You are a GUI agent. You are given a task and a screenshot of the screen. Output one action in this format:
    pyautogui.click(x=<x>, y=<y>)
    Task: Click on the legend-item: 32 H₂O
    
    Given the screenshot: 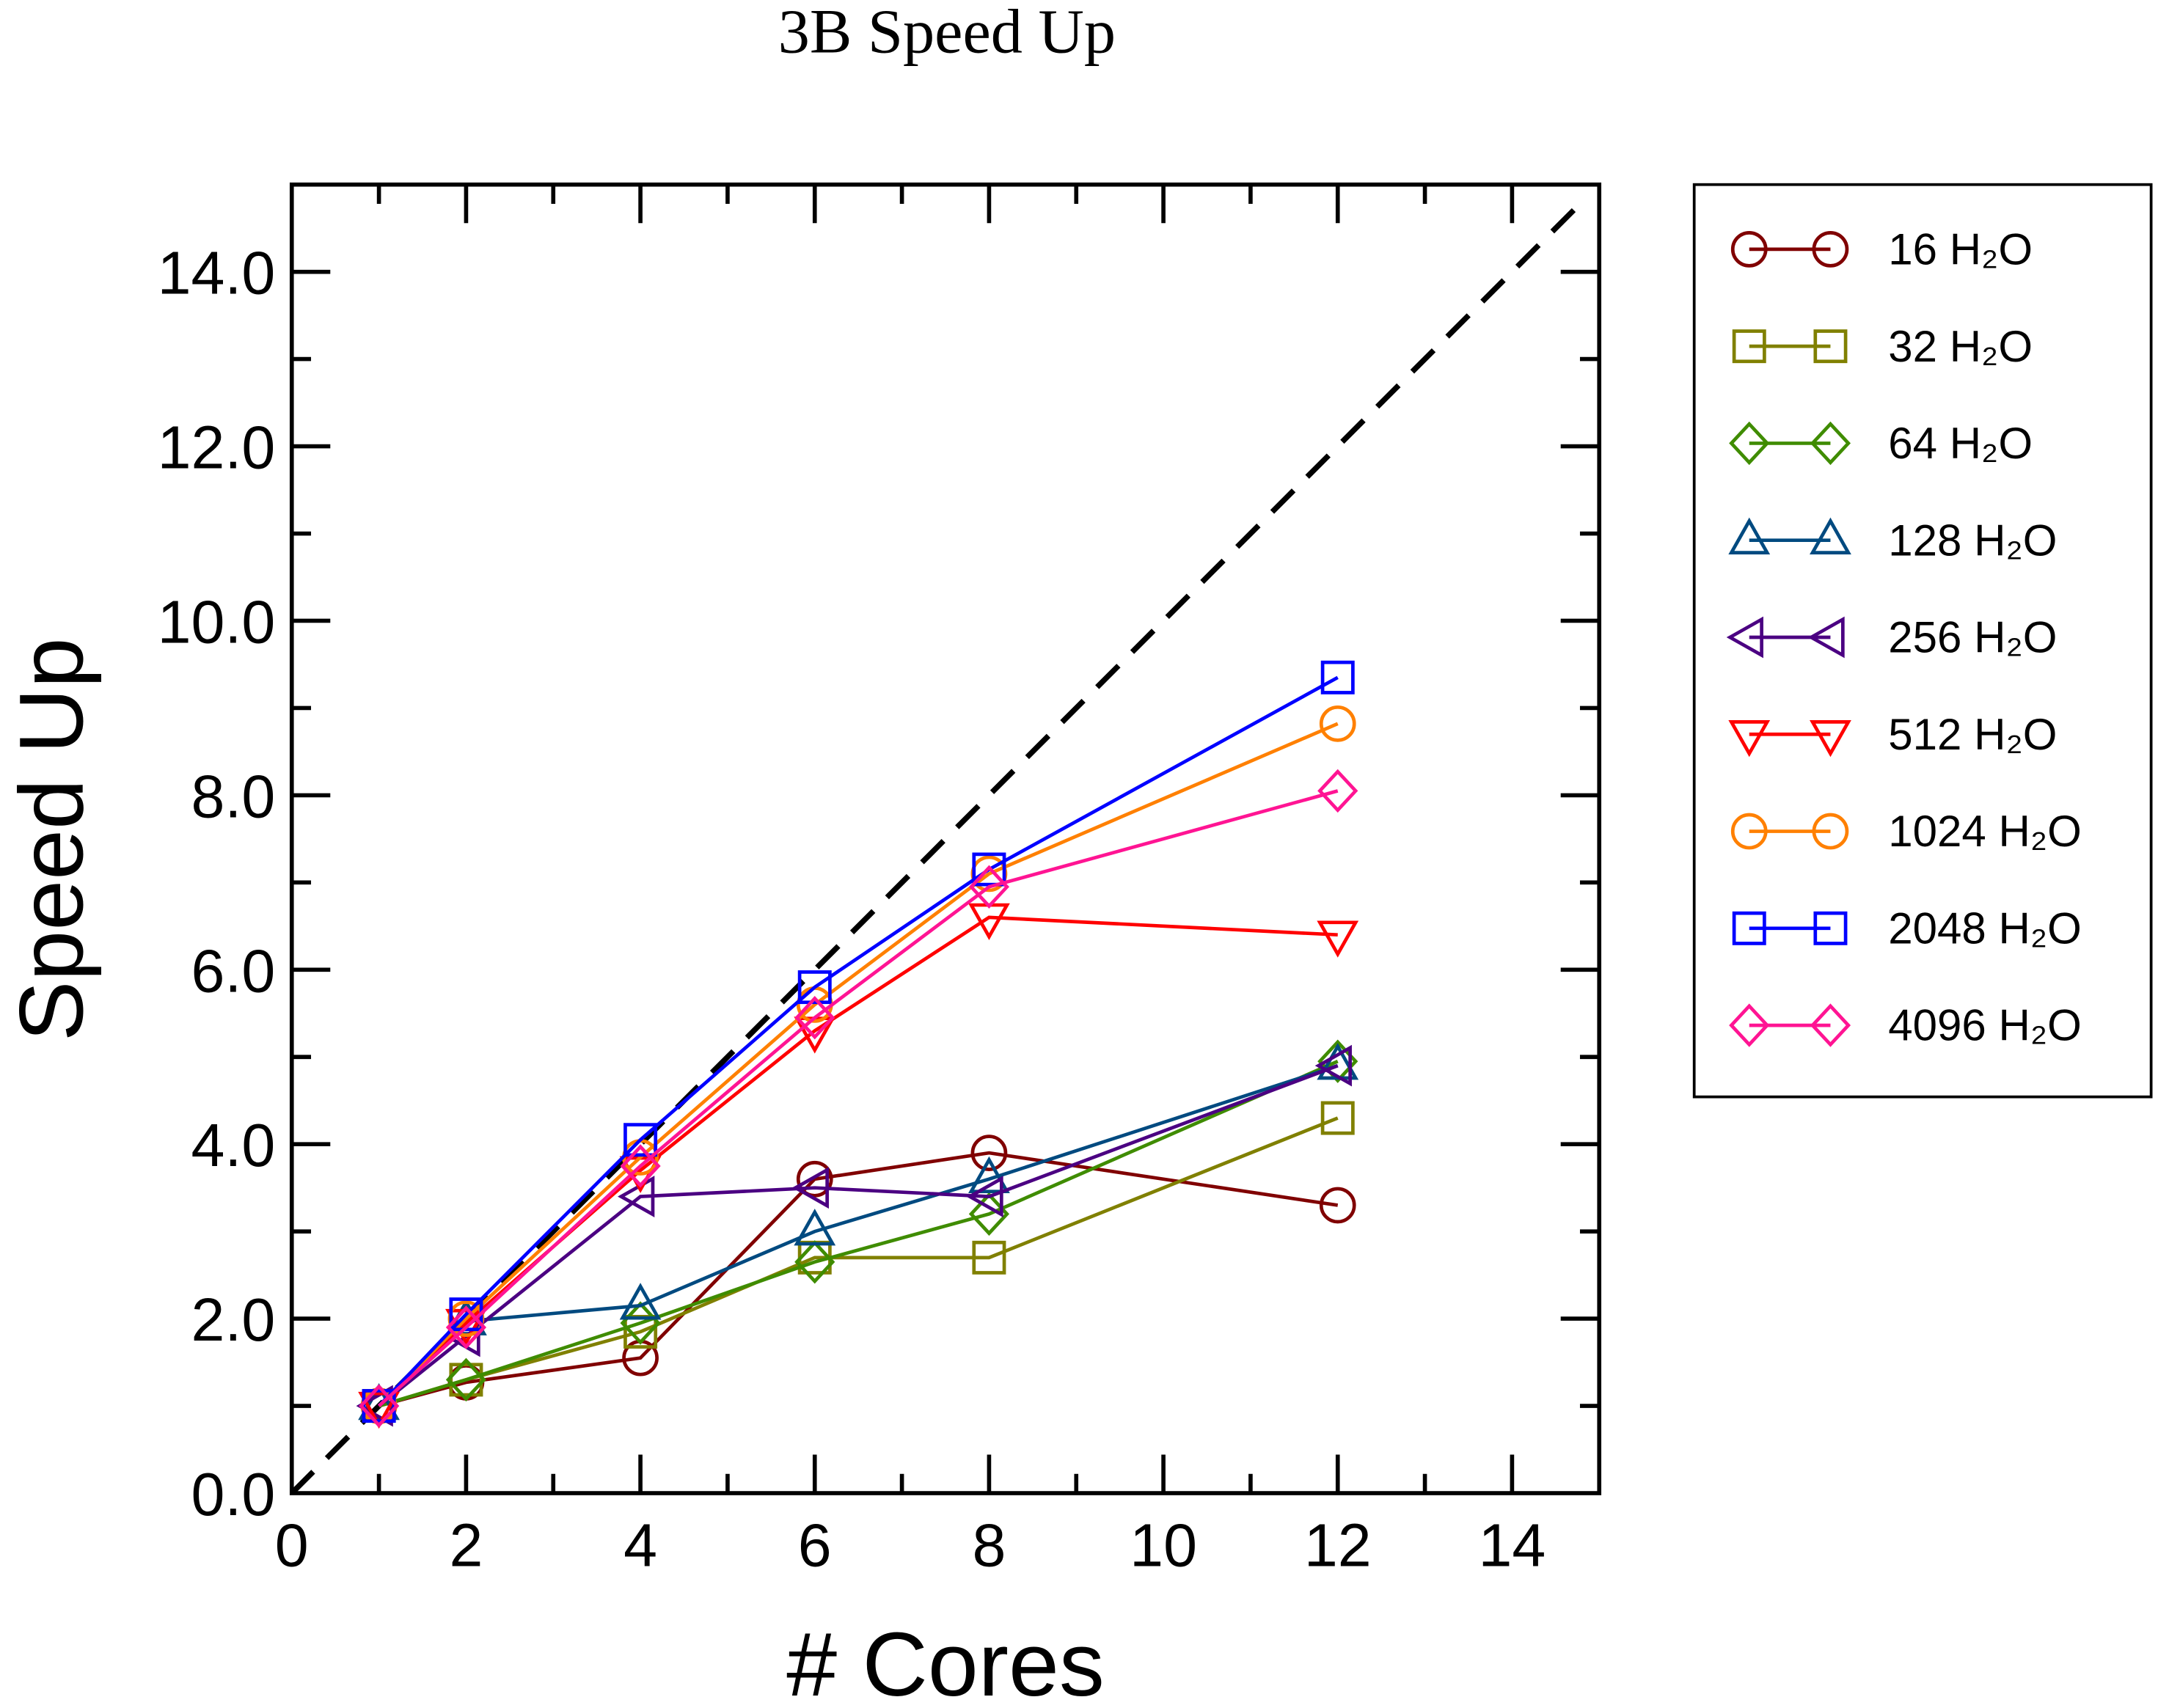 What is the action you would take?
    pyautogui.click(x=1882, y=346)
    